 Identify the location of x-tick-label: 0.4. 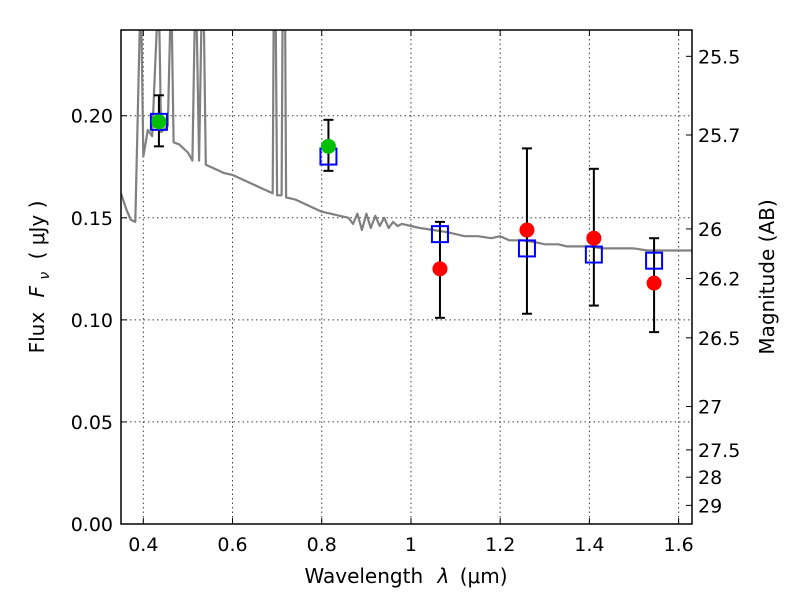
(143, 545).